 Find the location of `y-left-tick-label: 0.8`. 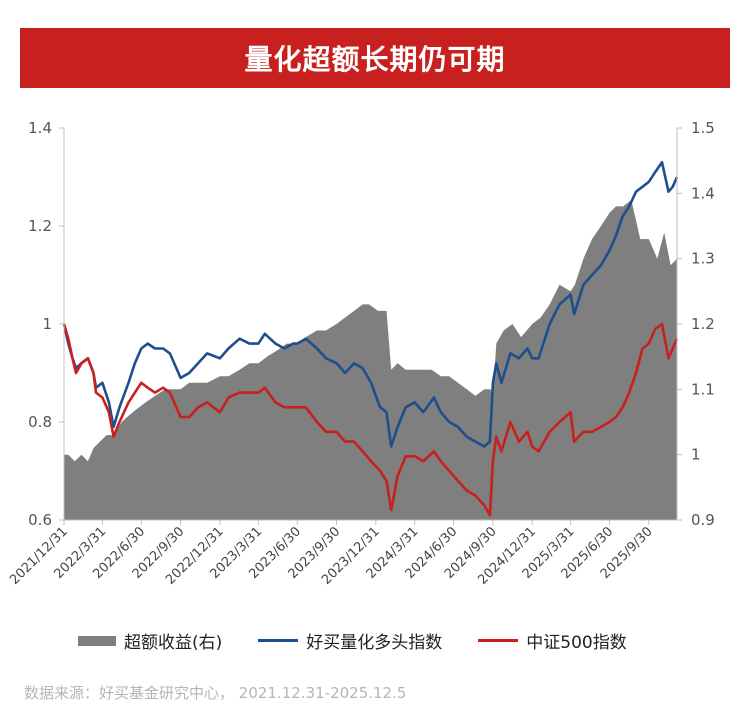

y-left-tick-label: 0.8 is located at coordinates (40, 422).